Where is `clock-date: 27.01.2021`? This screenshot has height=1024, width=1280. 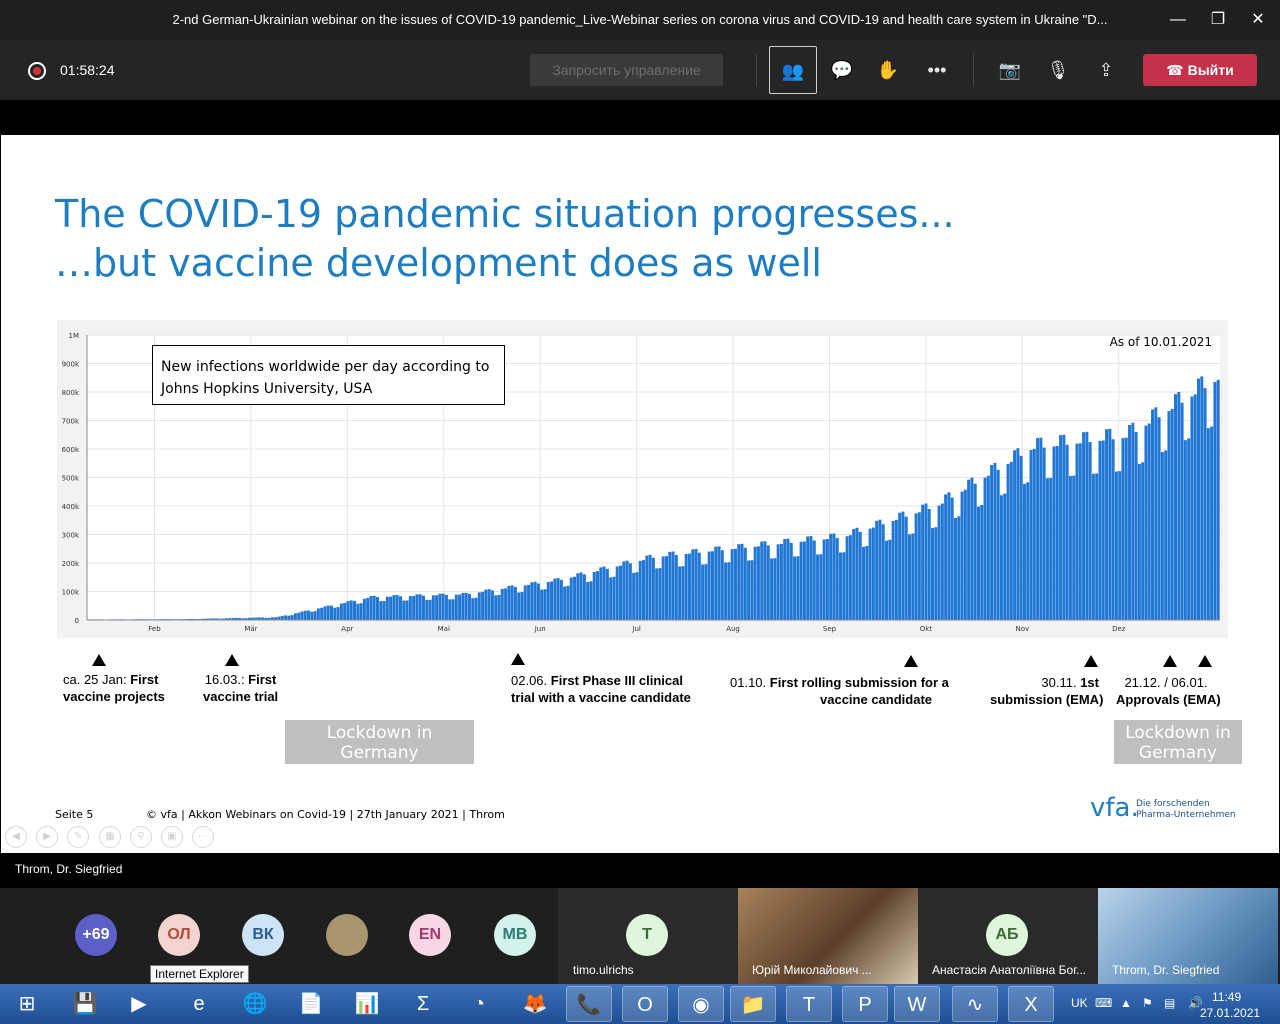
clock-date: 27.01.2021 is located at coordinates (1230, 1013).